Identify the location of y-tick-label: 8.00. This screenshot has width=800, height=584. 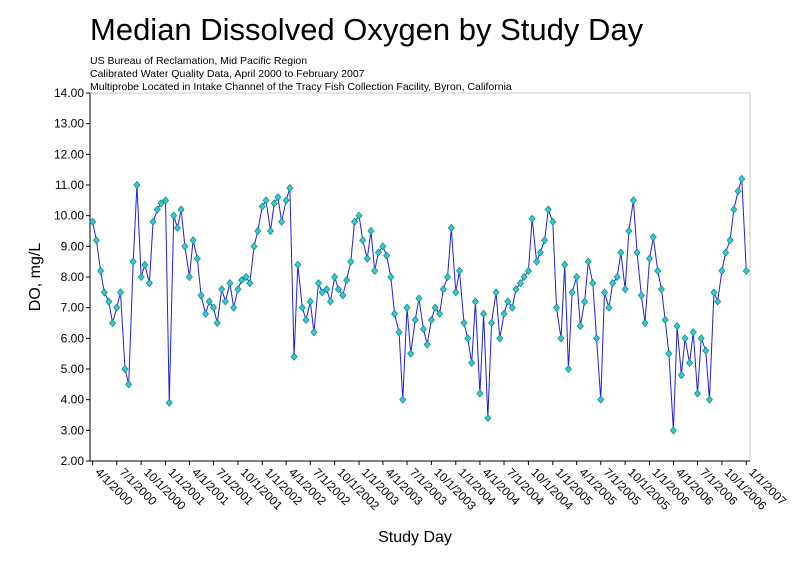
(73, 277).